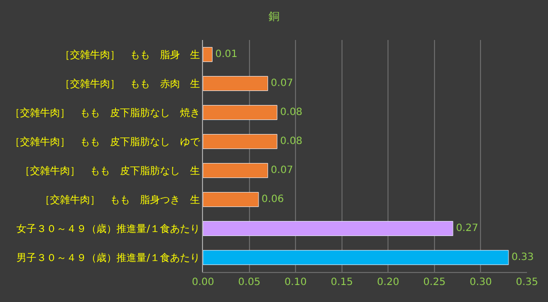 The width and height of the screenshot is (548, 302). Describe the element at coordinates (130, 84) in the screenshot. I see `y-tick-label: ［交雑牛肉］ もも 赤肉 生` at that location.